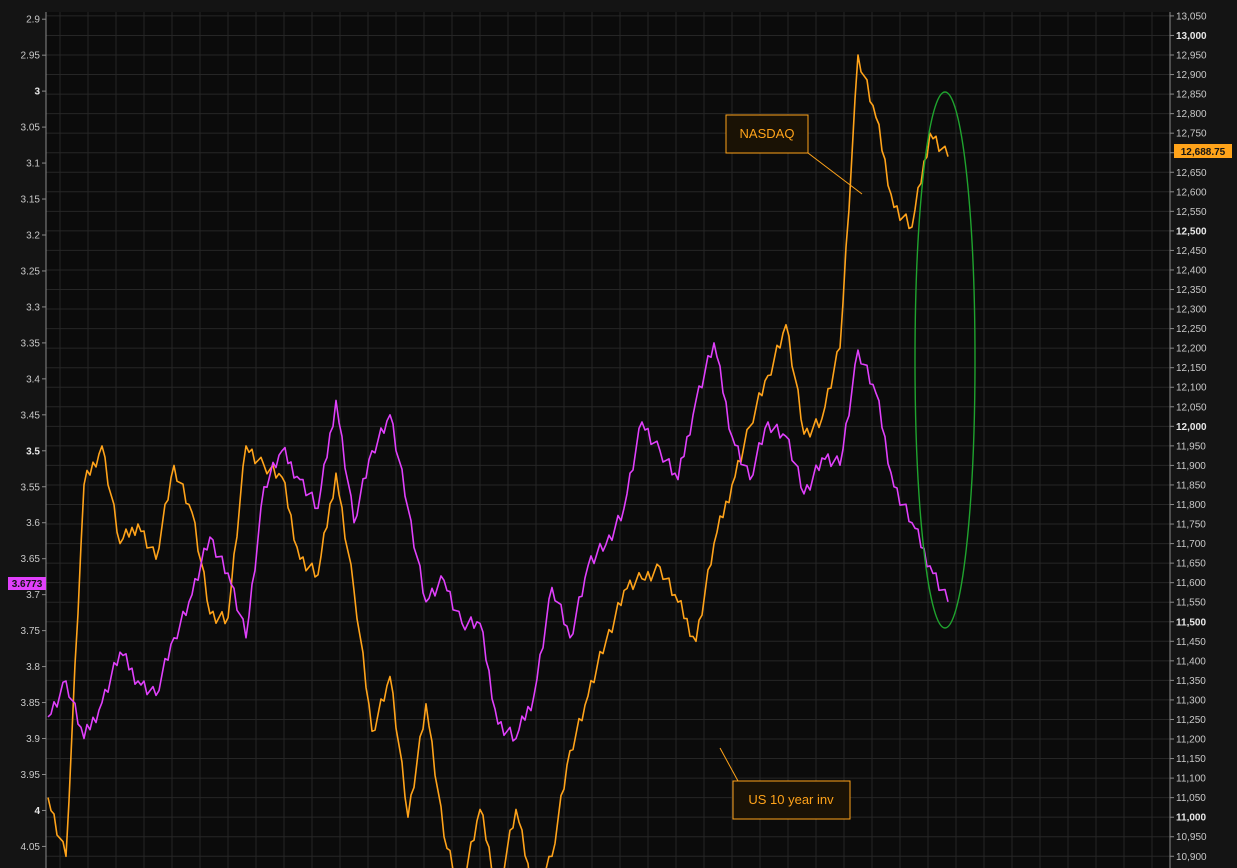 This screenshot has height=868, width=1237. What do you see at coordinates (31, 271) in the screenshot?
I see `left-tick-label: 3.25` at bounding box center [31, 271].